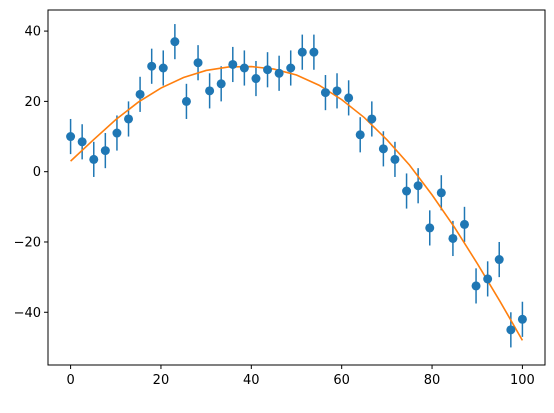 The width and height of the screenshot is (554, 413). What do you see at coordinates (32, 102) in the screenshot?
I see `y-tick-label: 20` at bounding box center [32, 102].